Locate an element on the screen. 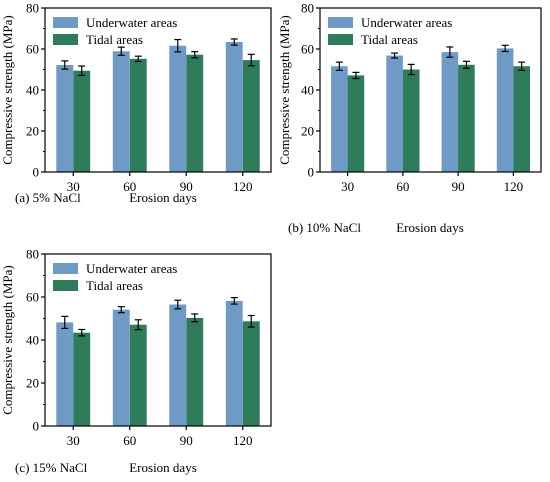 Image resolution: width=550 pixels, height=482 pixels. panel-label: (b) 10% NaCl is located at coordinates (324, 227).